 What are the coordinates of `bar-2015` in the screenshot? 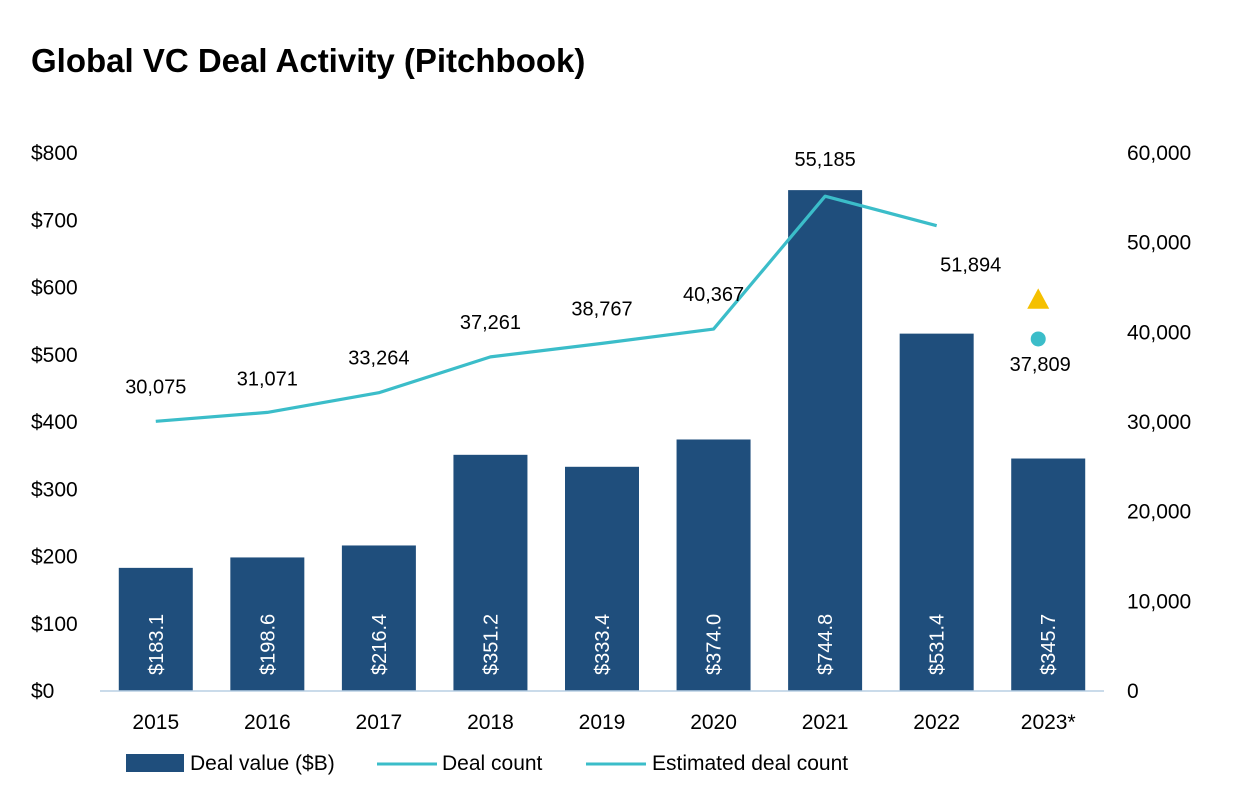 It's located at (155, 629).